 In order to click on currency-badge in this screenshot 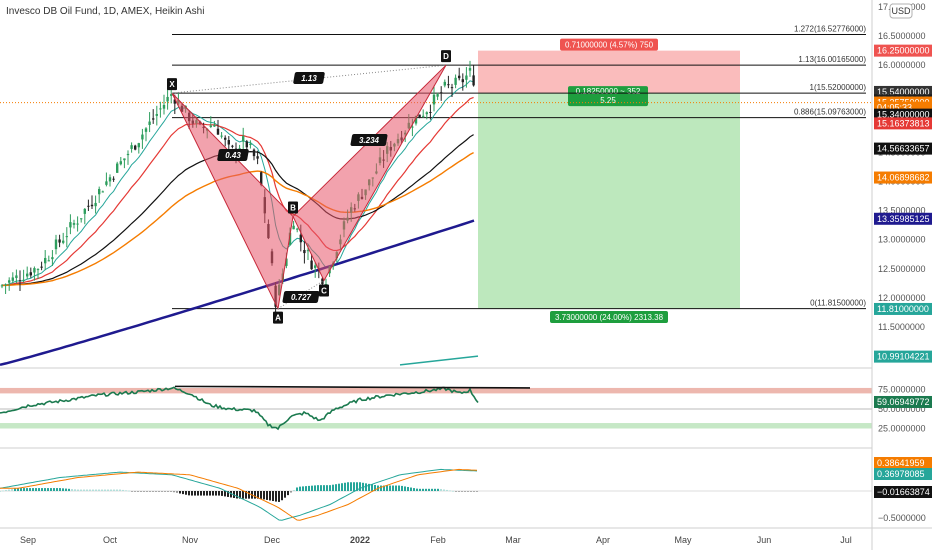, I will do `click(901, 11)`.